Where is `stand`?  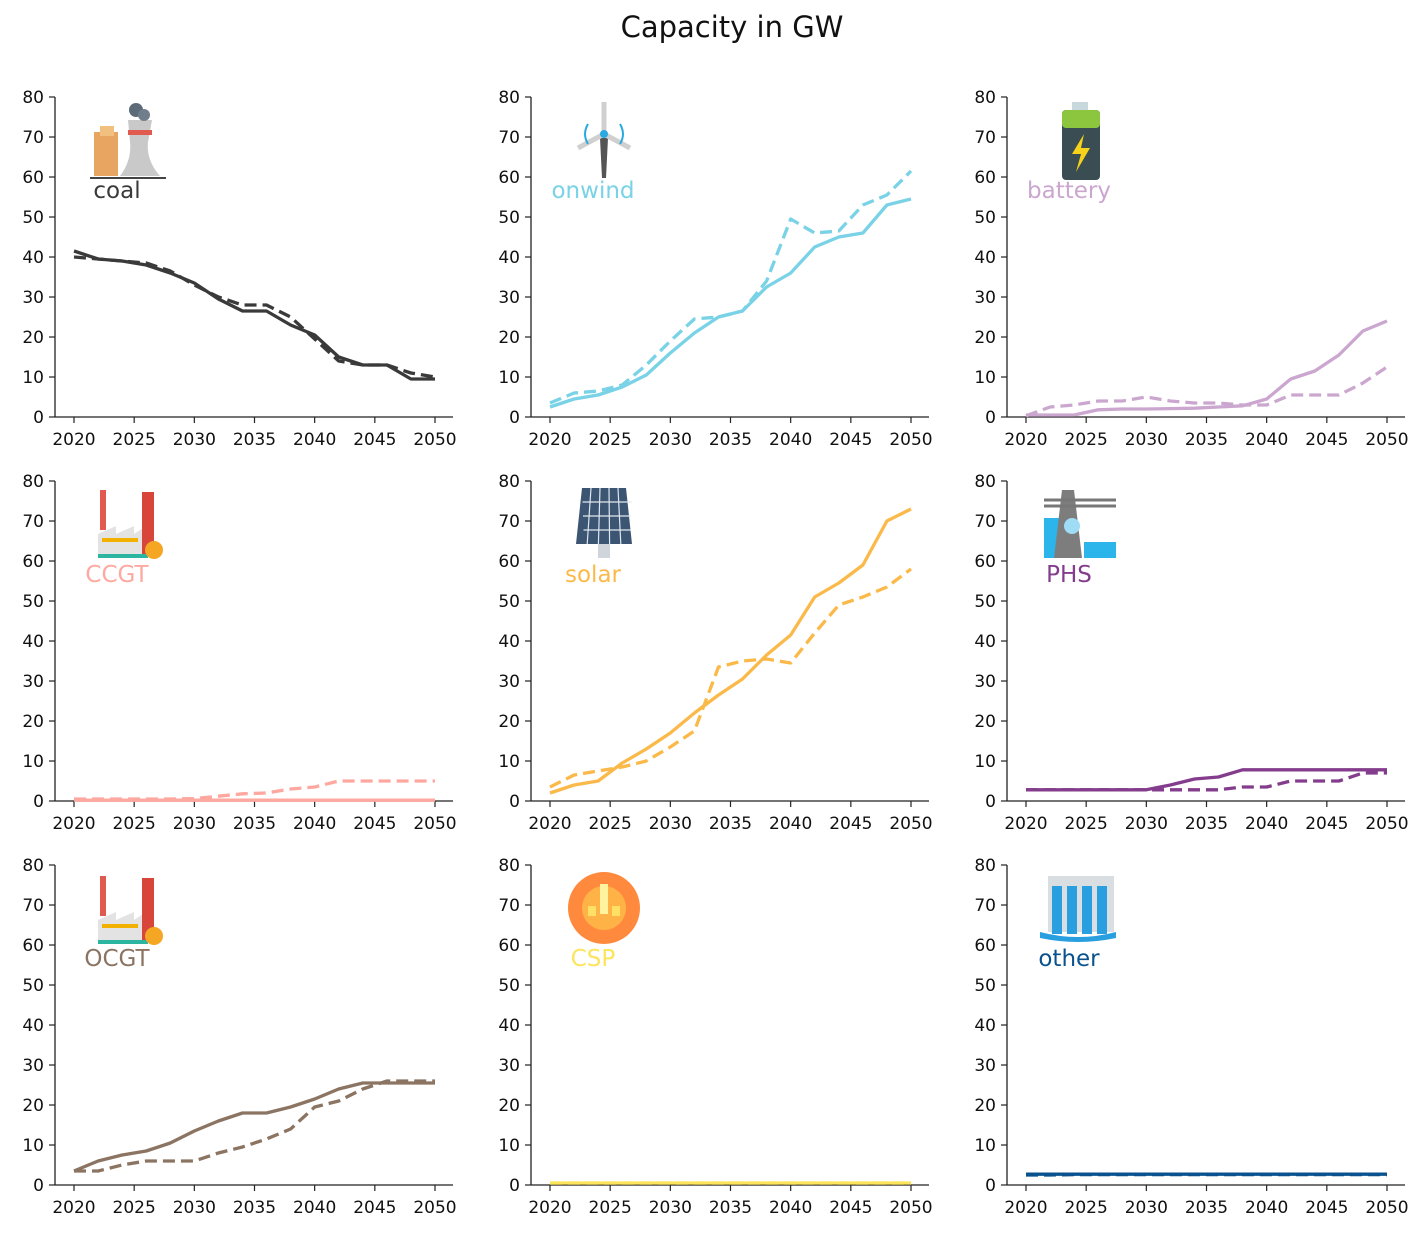 stand is located at coordinates (604, 551).